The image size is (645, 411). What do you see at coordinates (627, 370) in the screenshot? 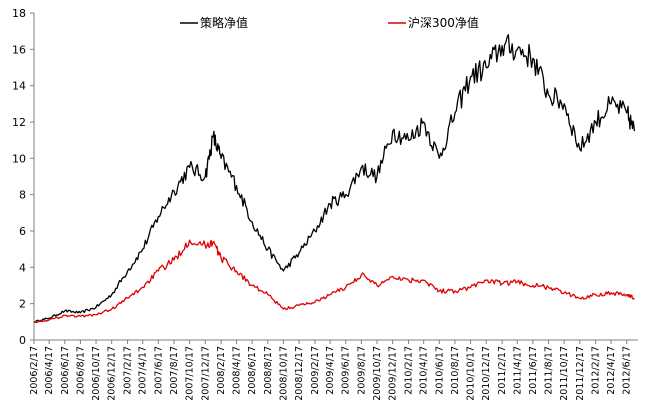
I see `x-tick-label: 2012/6/17` at bounding box center [627, 370].